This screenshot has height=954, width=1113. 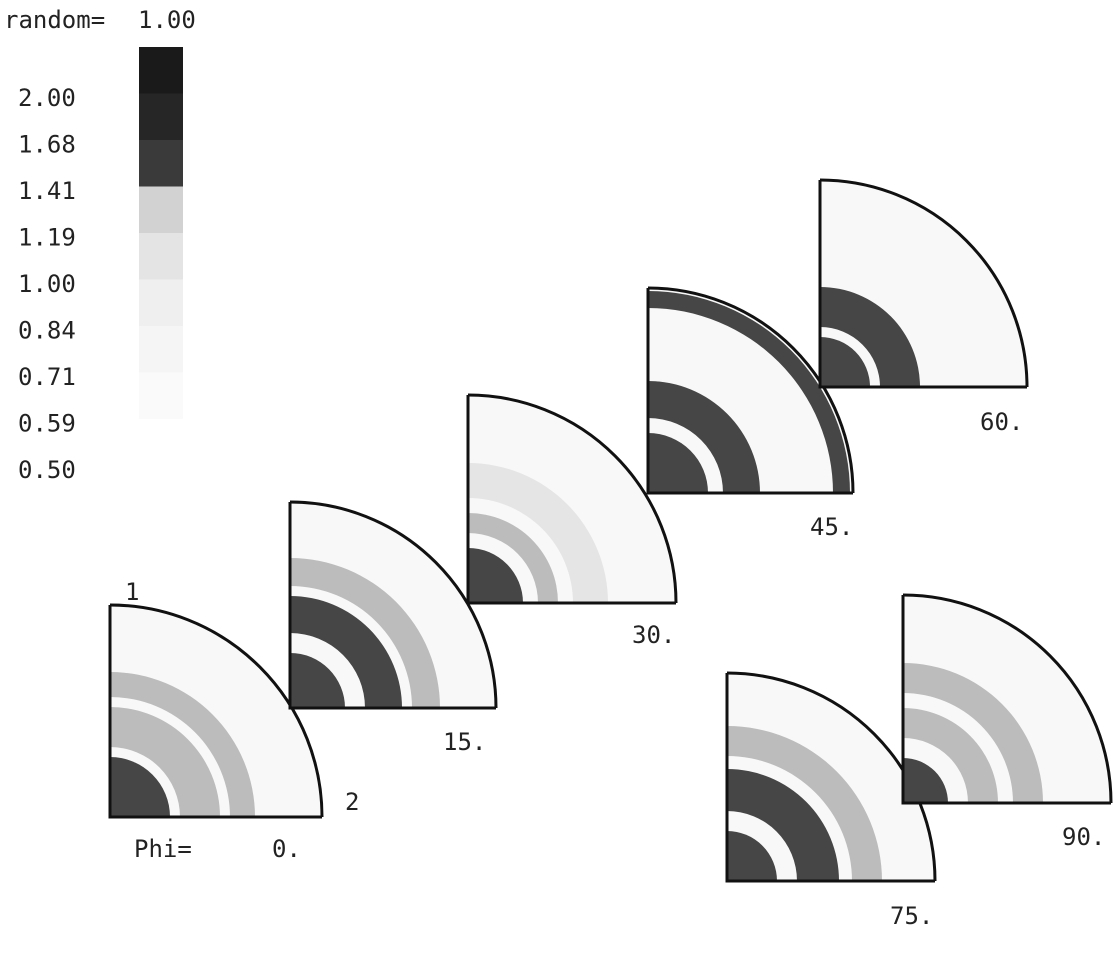 I want to click on phi-section-4: 60., so click(x=923, y=307).